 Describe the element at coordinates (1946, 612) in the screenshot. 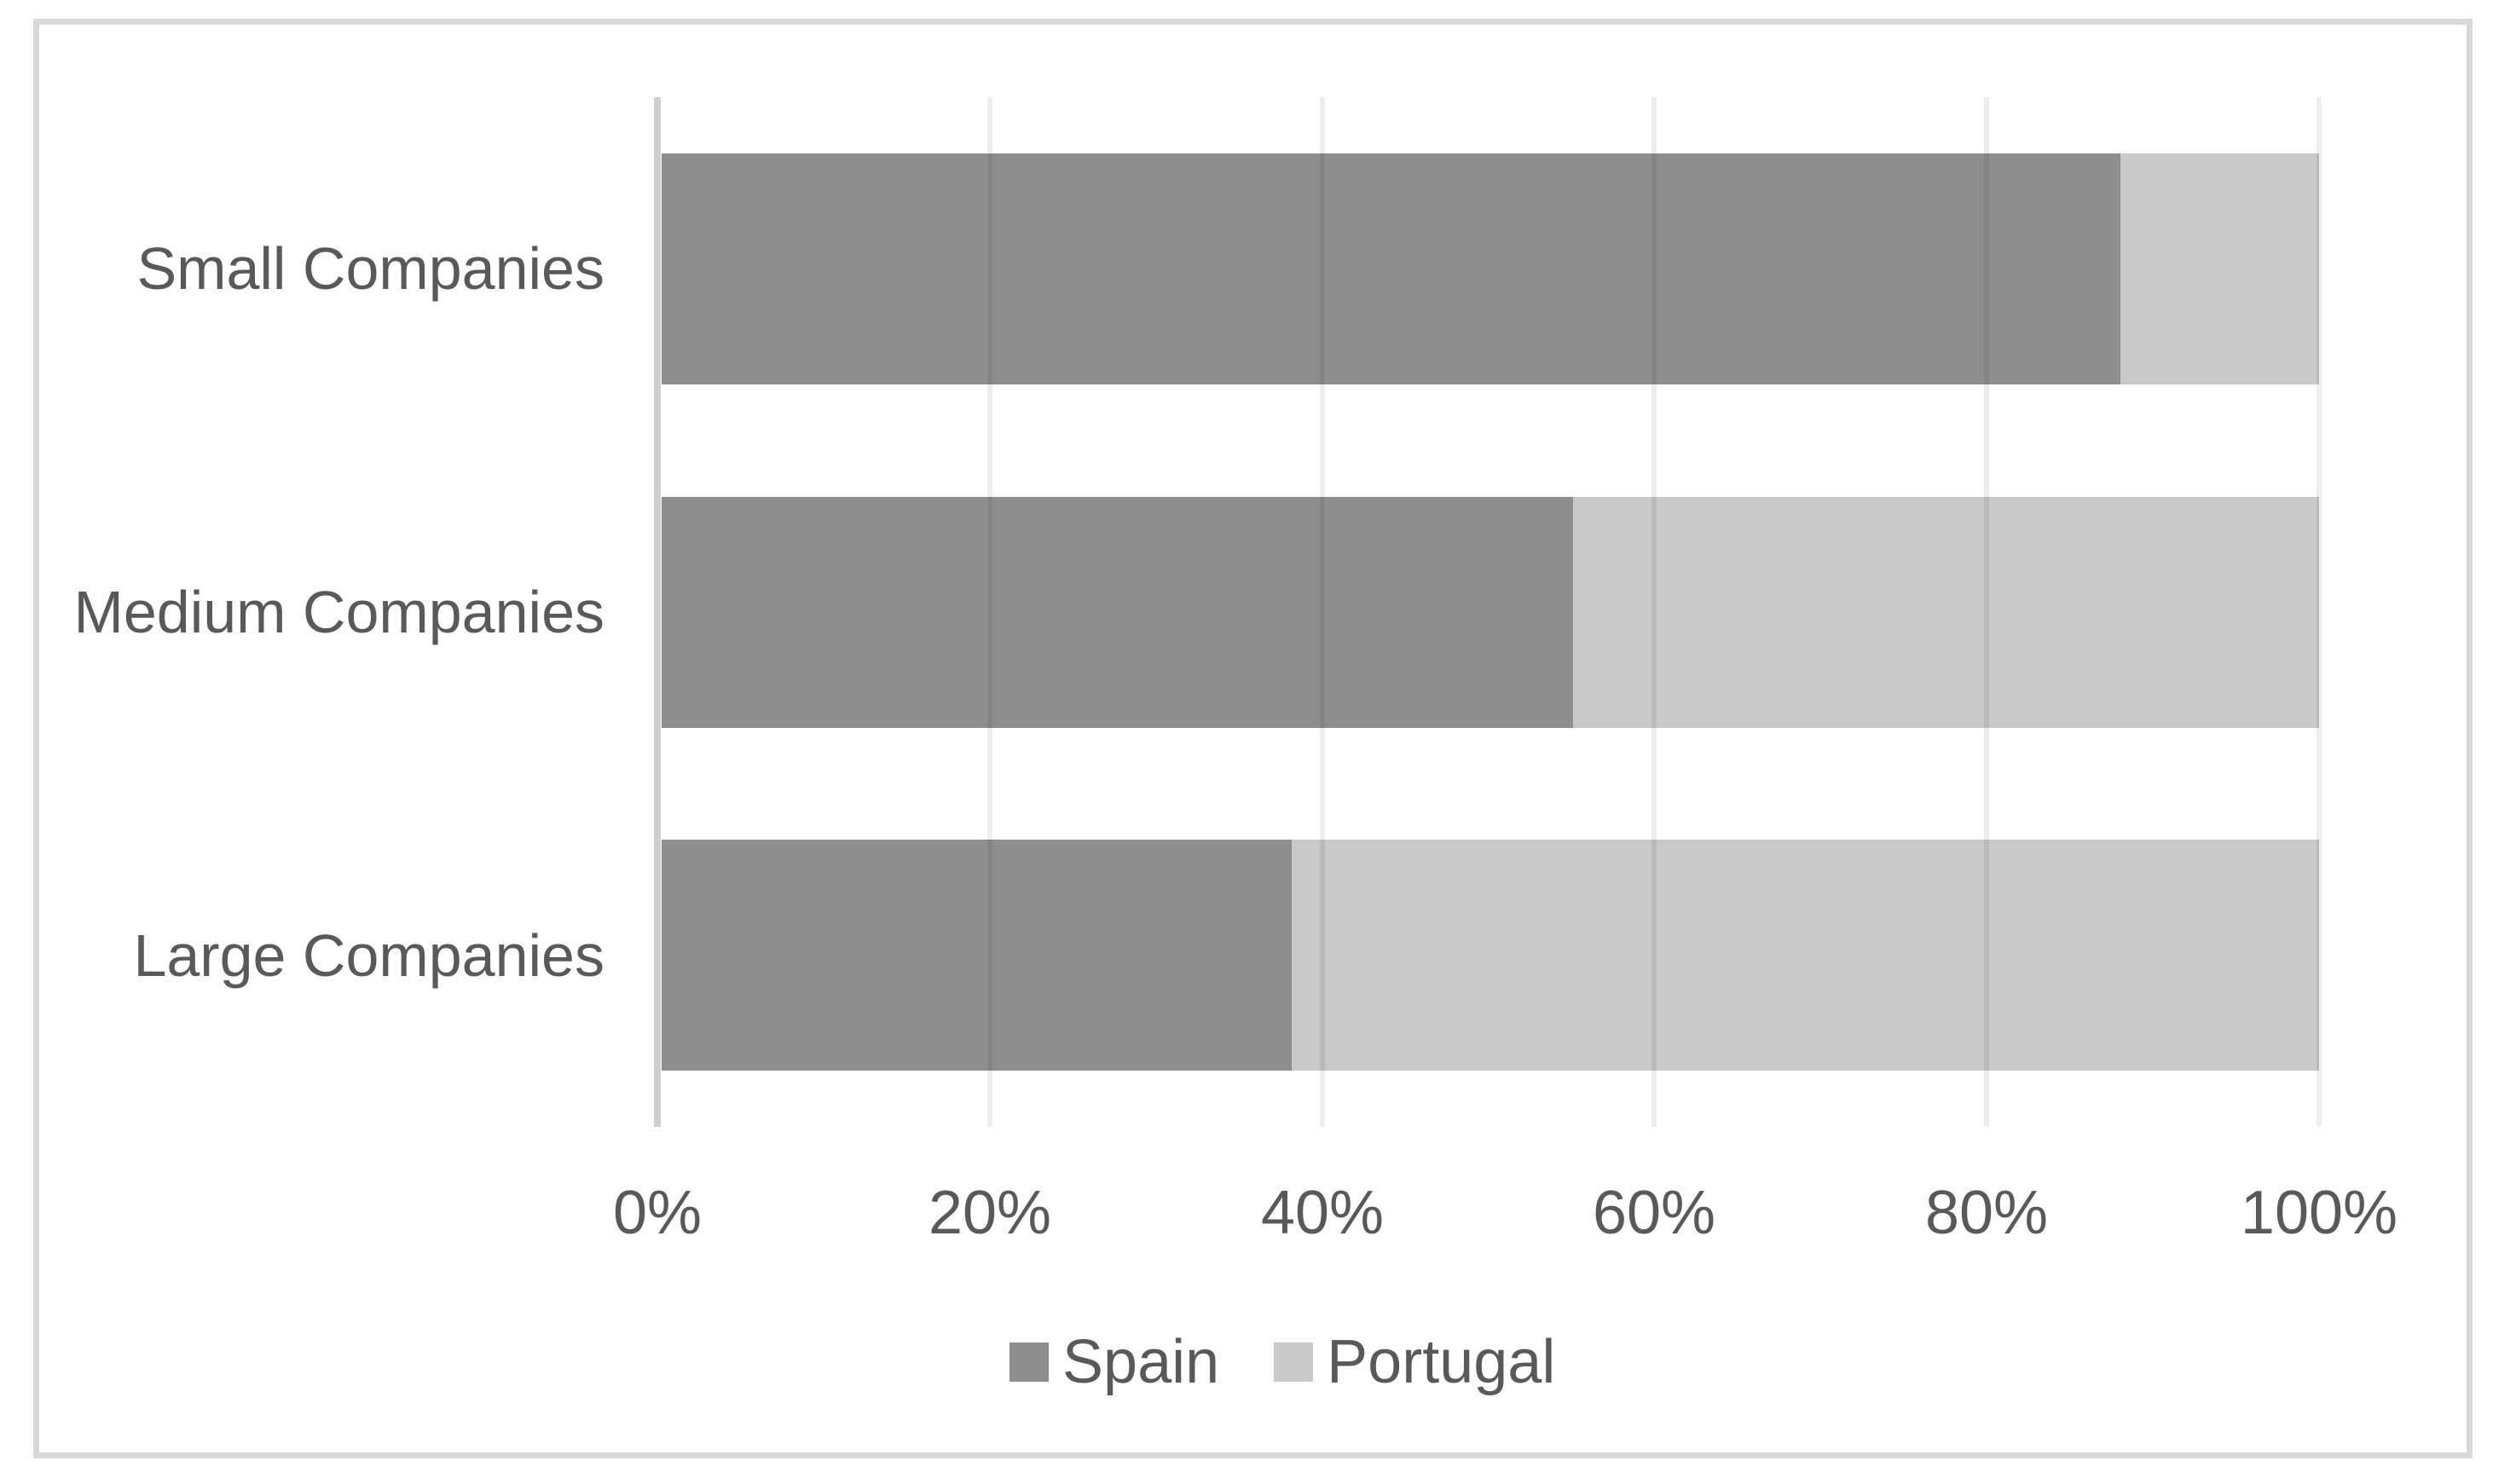

I see `bar-segment-medium-companies-portugal` at that location.